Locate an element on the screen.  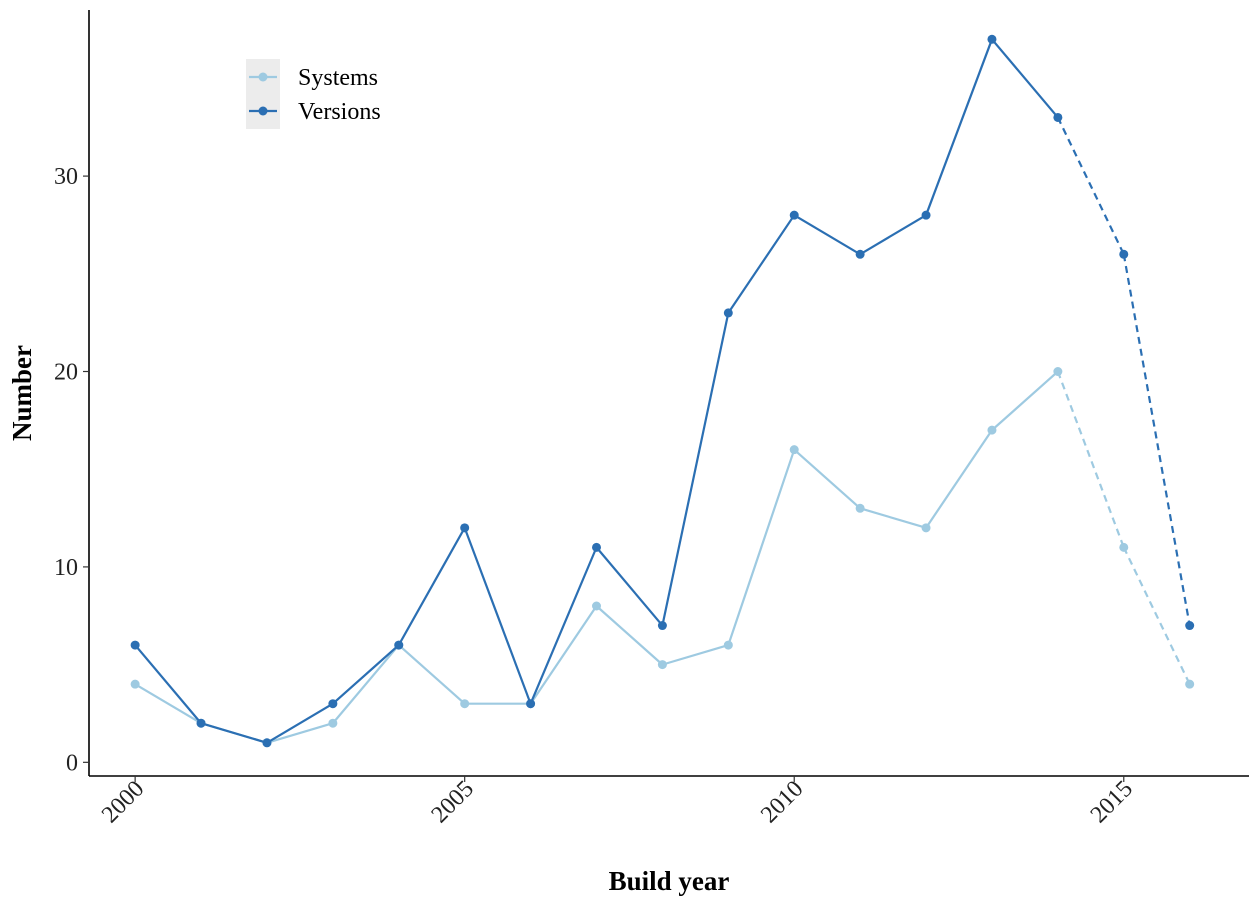
legend: Systems Versions is located at coordinates (313, 94).